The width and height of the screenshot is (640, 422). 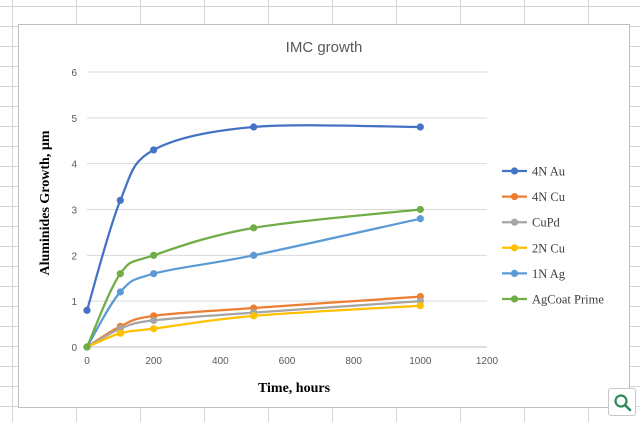 What do you see at coordinates (553, 236) in the screenshot?
I see `legend: 4N Au 4N Cu CuPd 2N Cu 1N Ag AgCoat Prime` at bounding box center [553, 236].